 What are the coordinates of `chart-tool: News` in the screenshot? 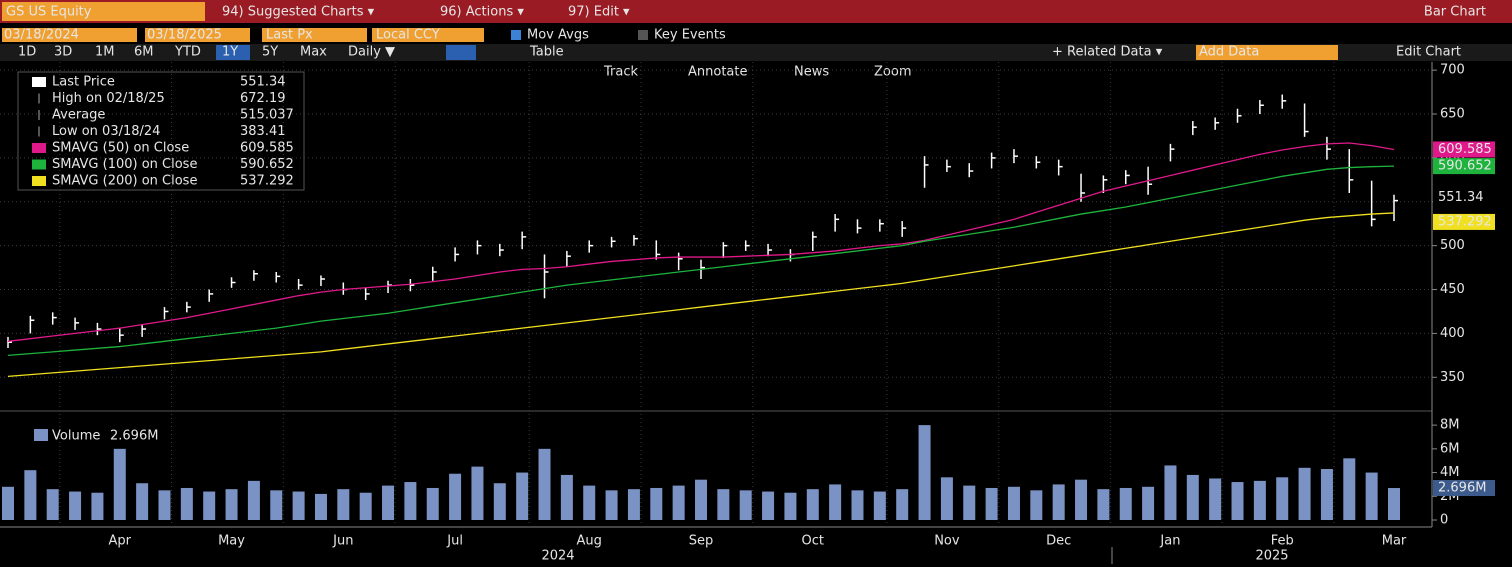 It's located at (811, 72).